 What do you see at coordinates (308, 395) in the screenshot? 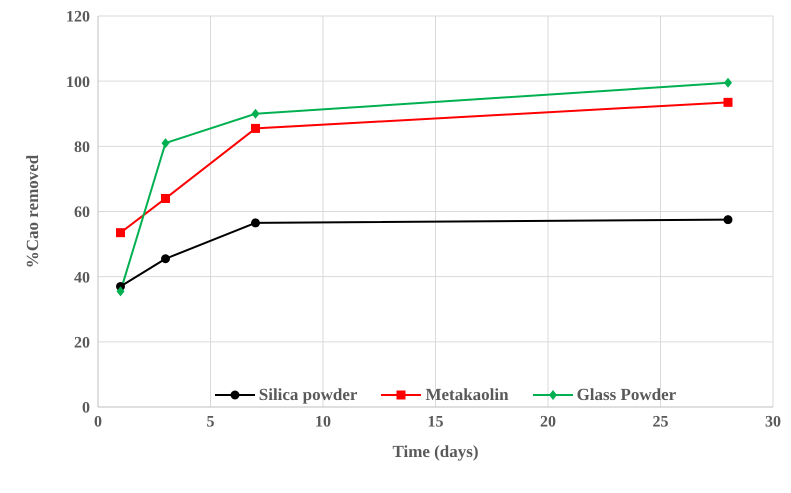
I see `legend-label: Silica powder` at bounding box center [308, 395].